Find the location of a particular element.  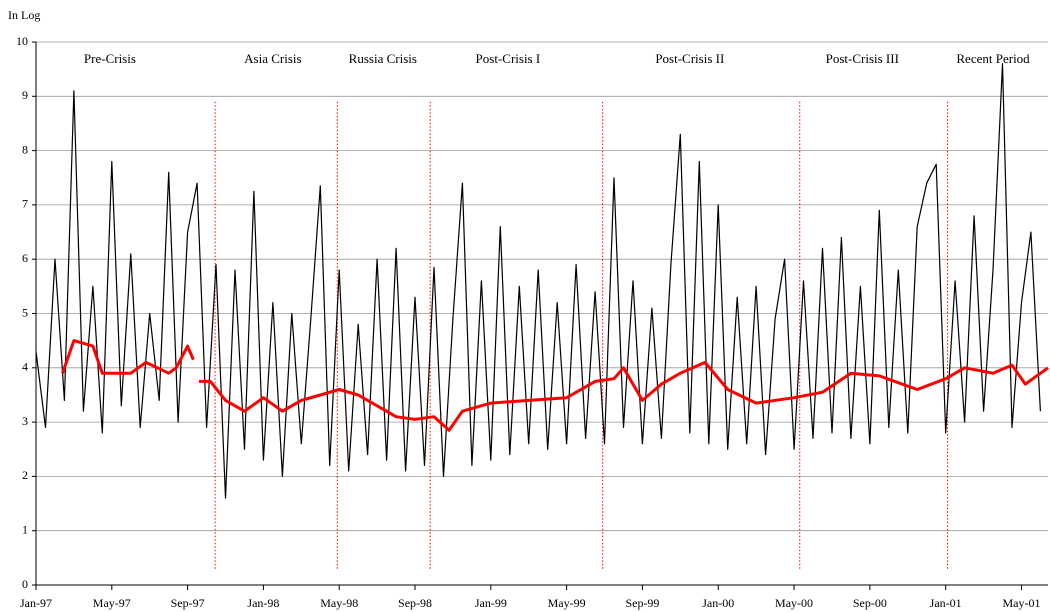

period-label: Recent Period is located at coordinates (993, 58).